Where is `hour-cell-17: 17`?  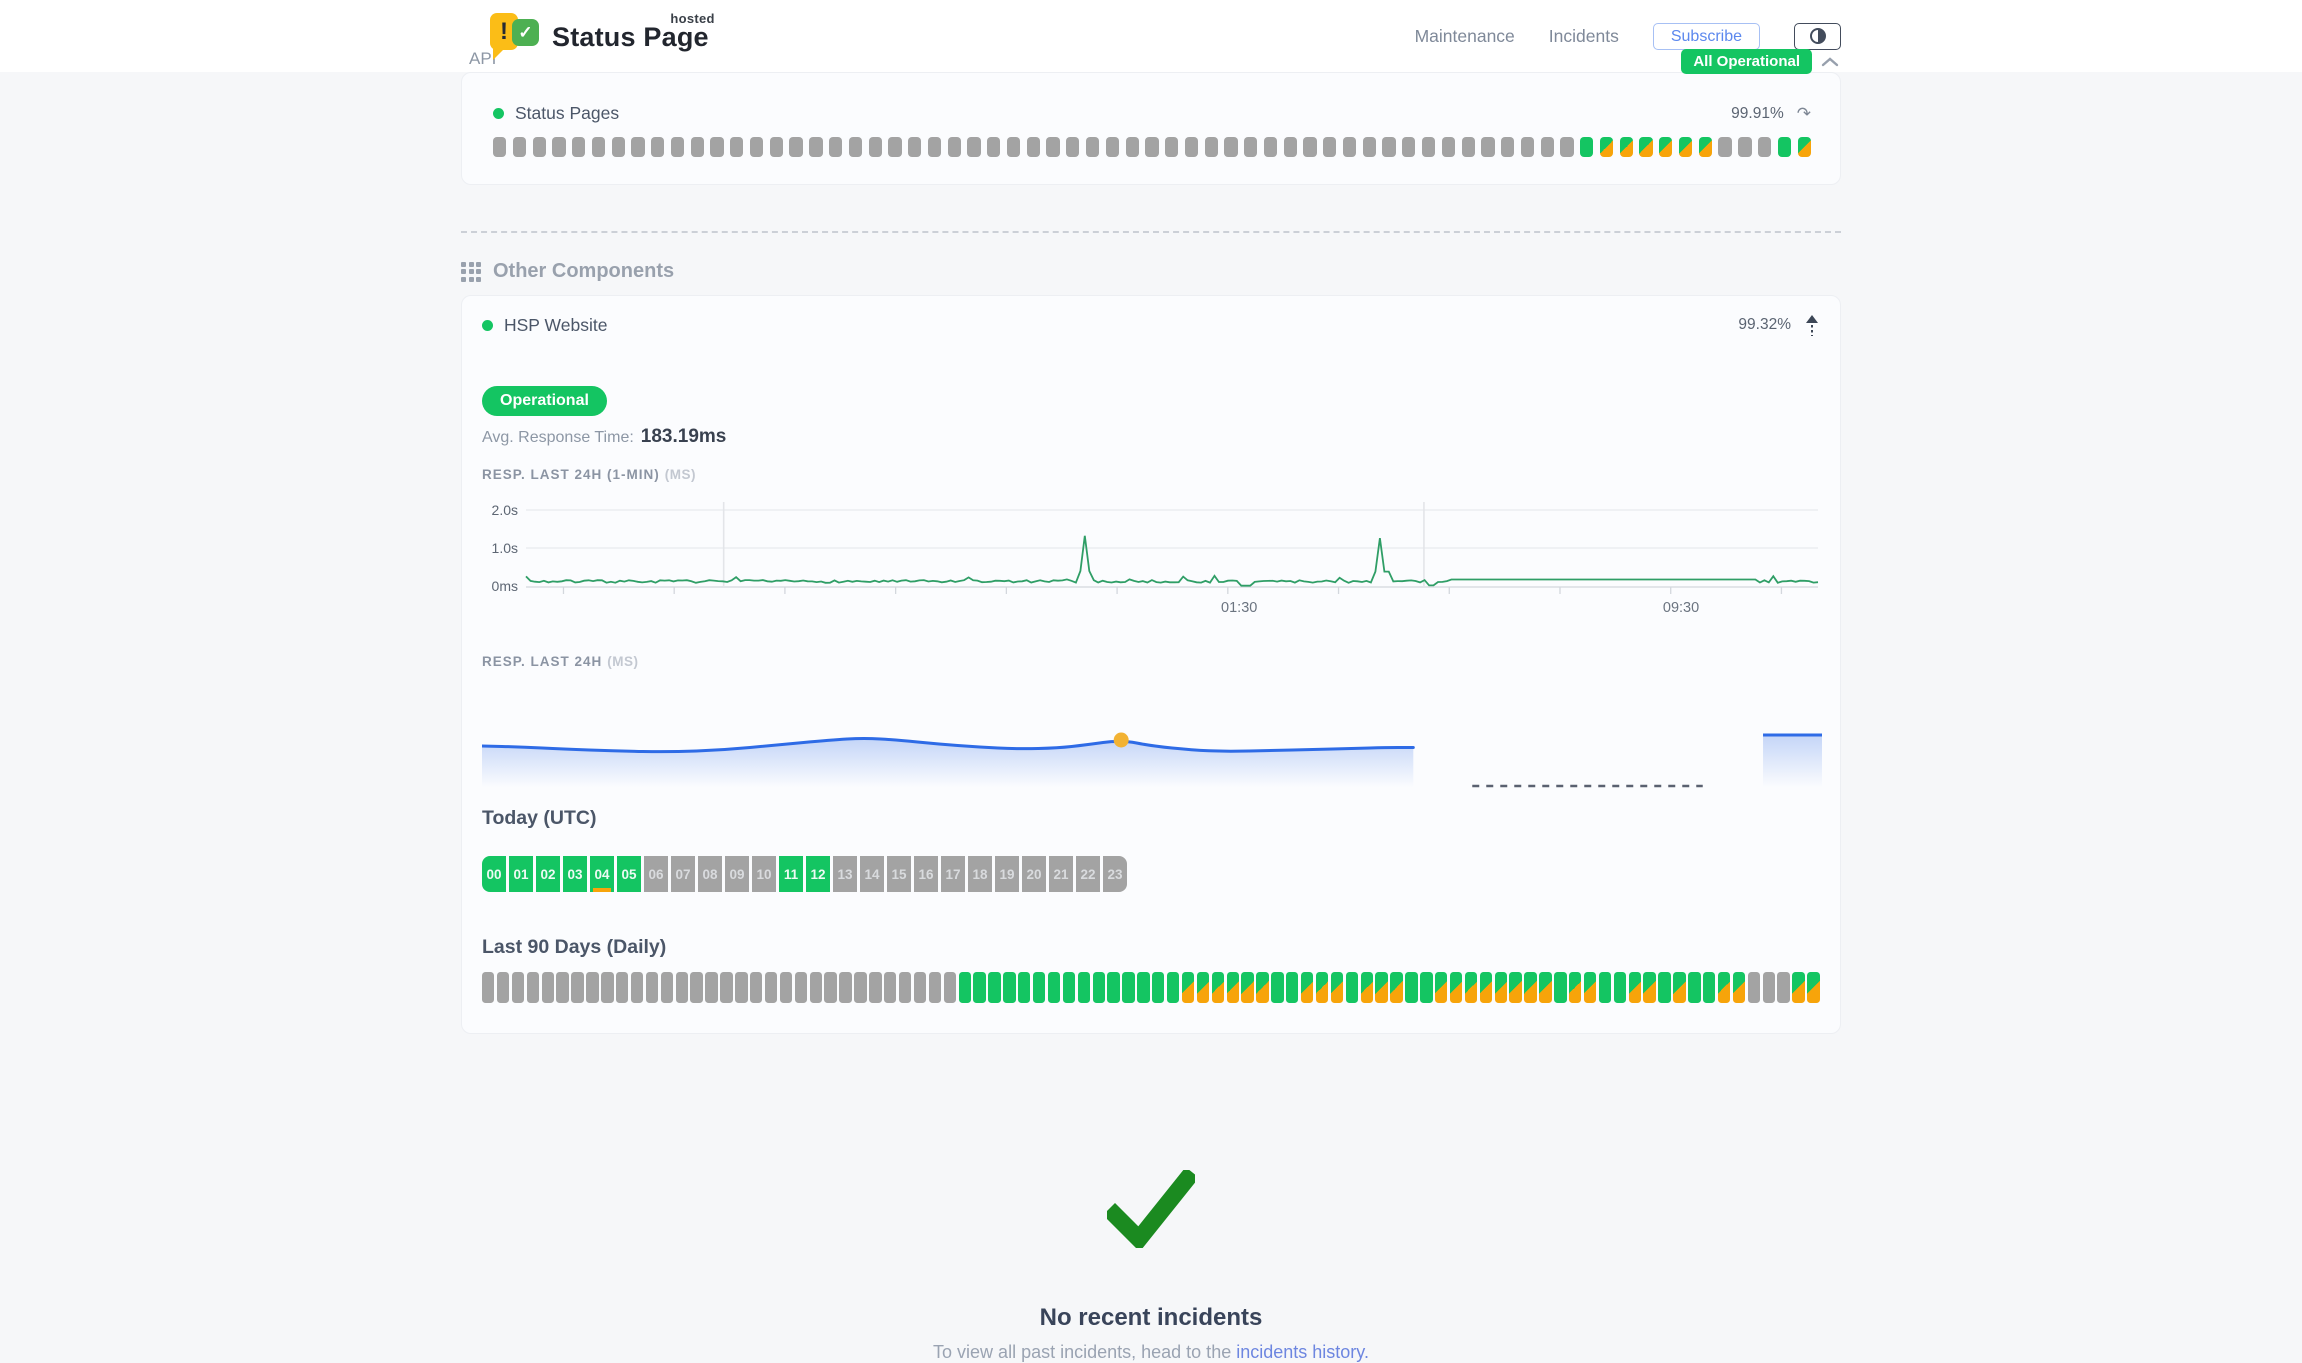
hour-cell-17: 17 is located at coordinates (953, 874).